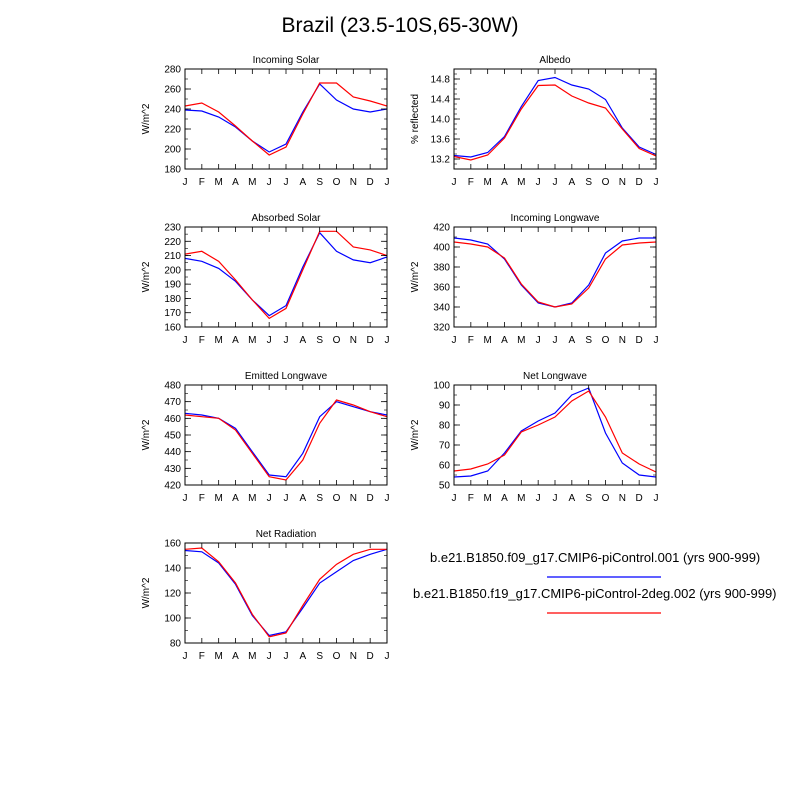 Image resolution: width=800 pixels, height=800 pixels. I want to click on y-tick-label: 170, so click(172, 313).